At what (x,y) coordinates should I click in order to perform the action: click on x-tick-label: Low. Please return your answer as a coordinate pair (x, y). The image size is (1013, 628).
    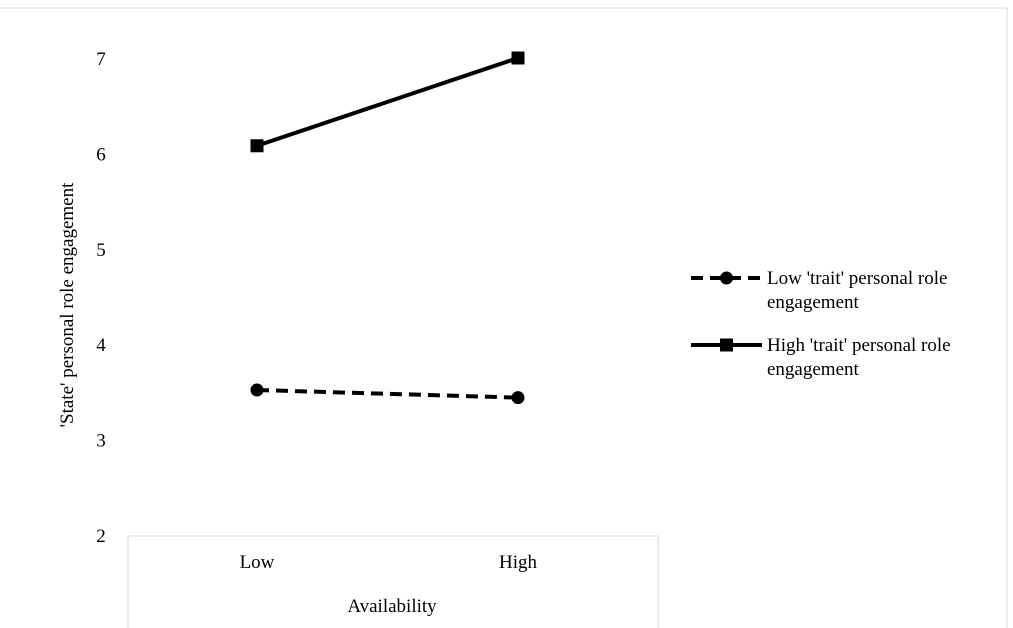
    Looking at the image, I should click on (257, 562).